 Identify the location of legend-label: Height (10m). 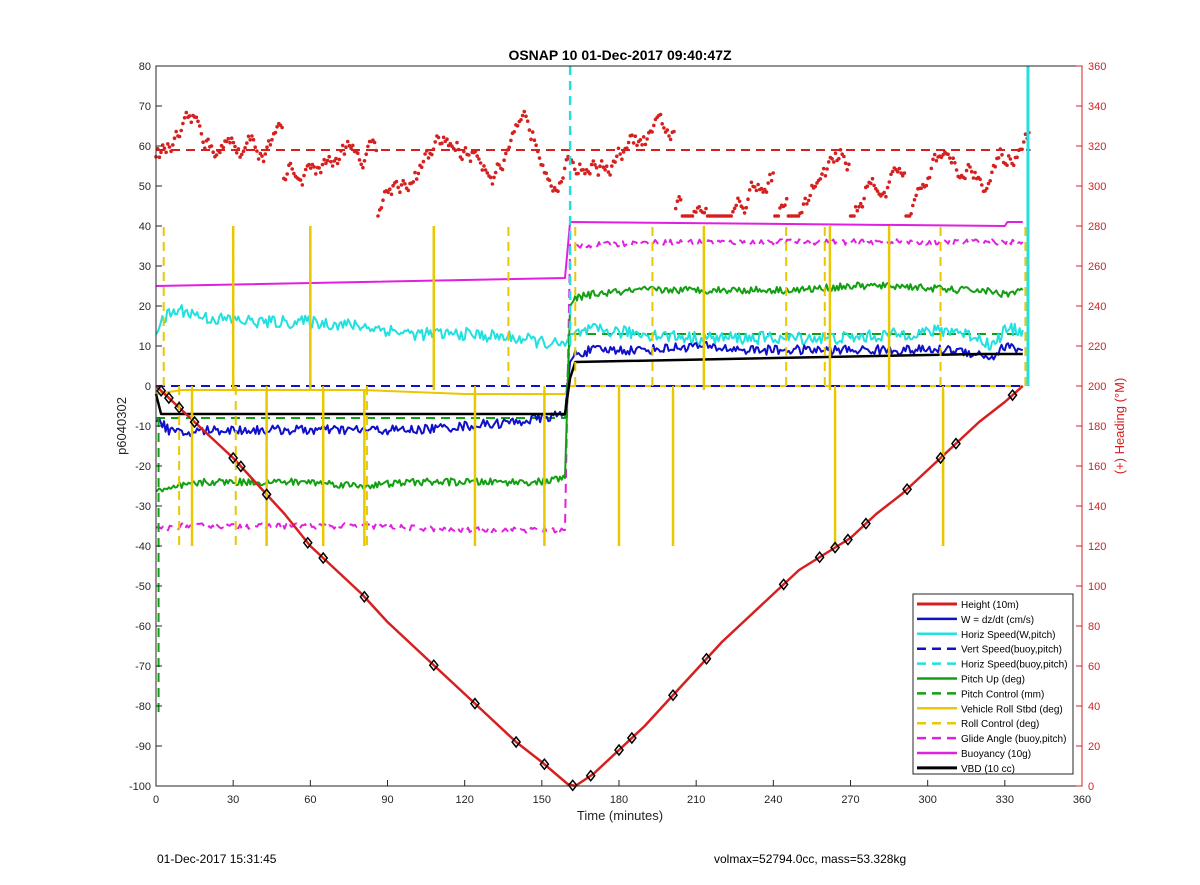
(990, 605).